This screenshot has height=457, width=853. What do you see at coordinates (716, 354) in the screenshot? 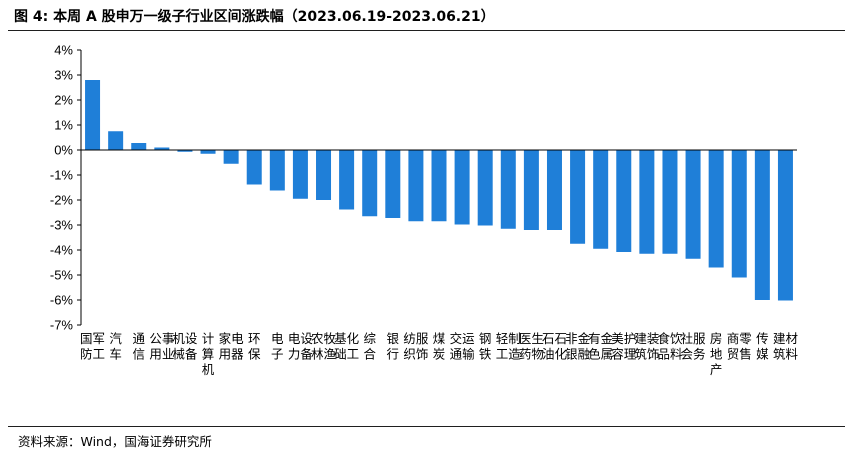
I see `x-tick-label-char: 地` at bounding box center [716, 354].